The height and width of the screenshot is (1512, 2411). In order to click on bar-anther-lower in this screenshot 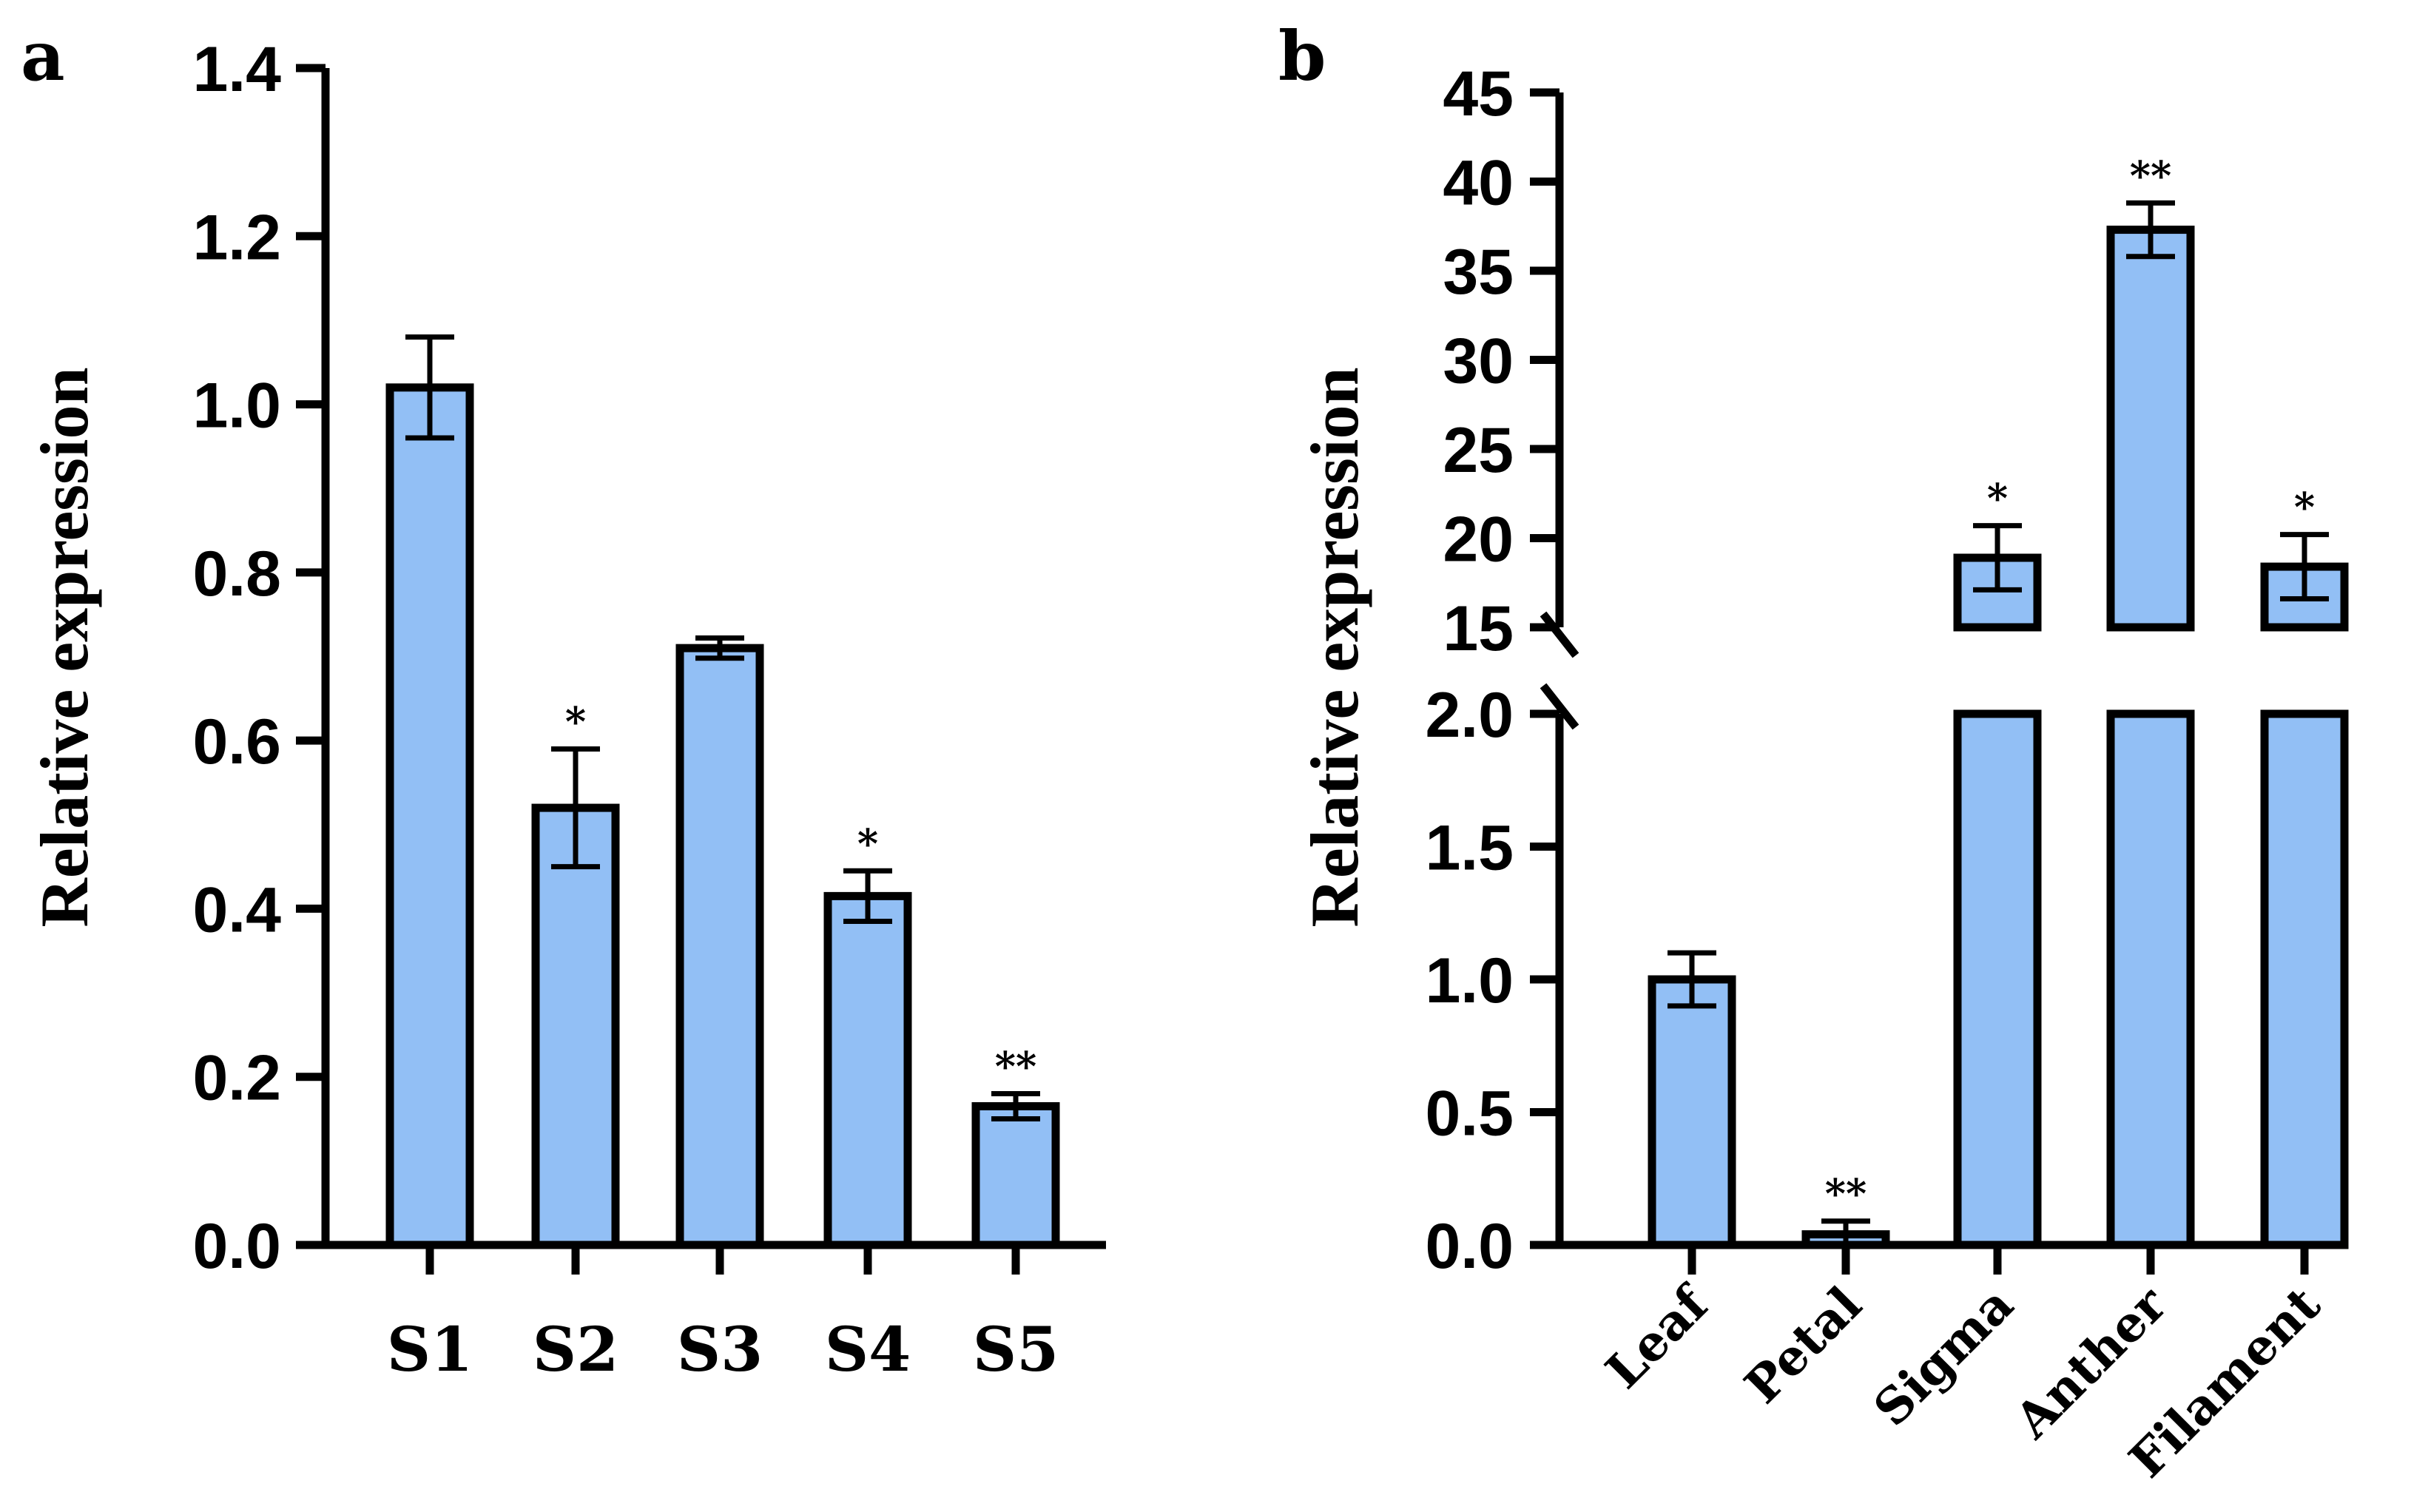, I will do `click(2150, 979)`.